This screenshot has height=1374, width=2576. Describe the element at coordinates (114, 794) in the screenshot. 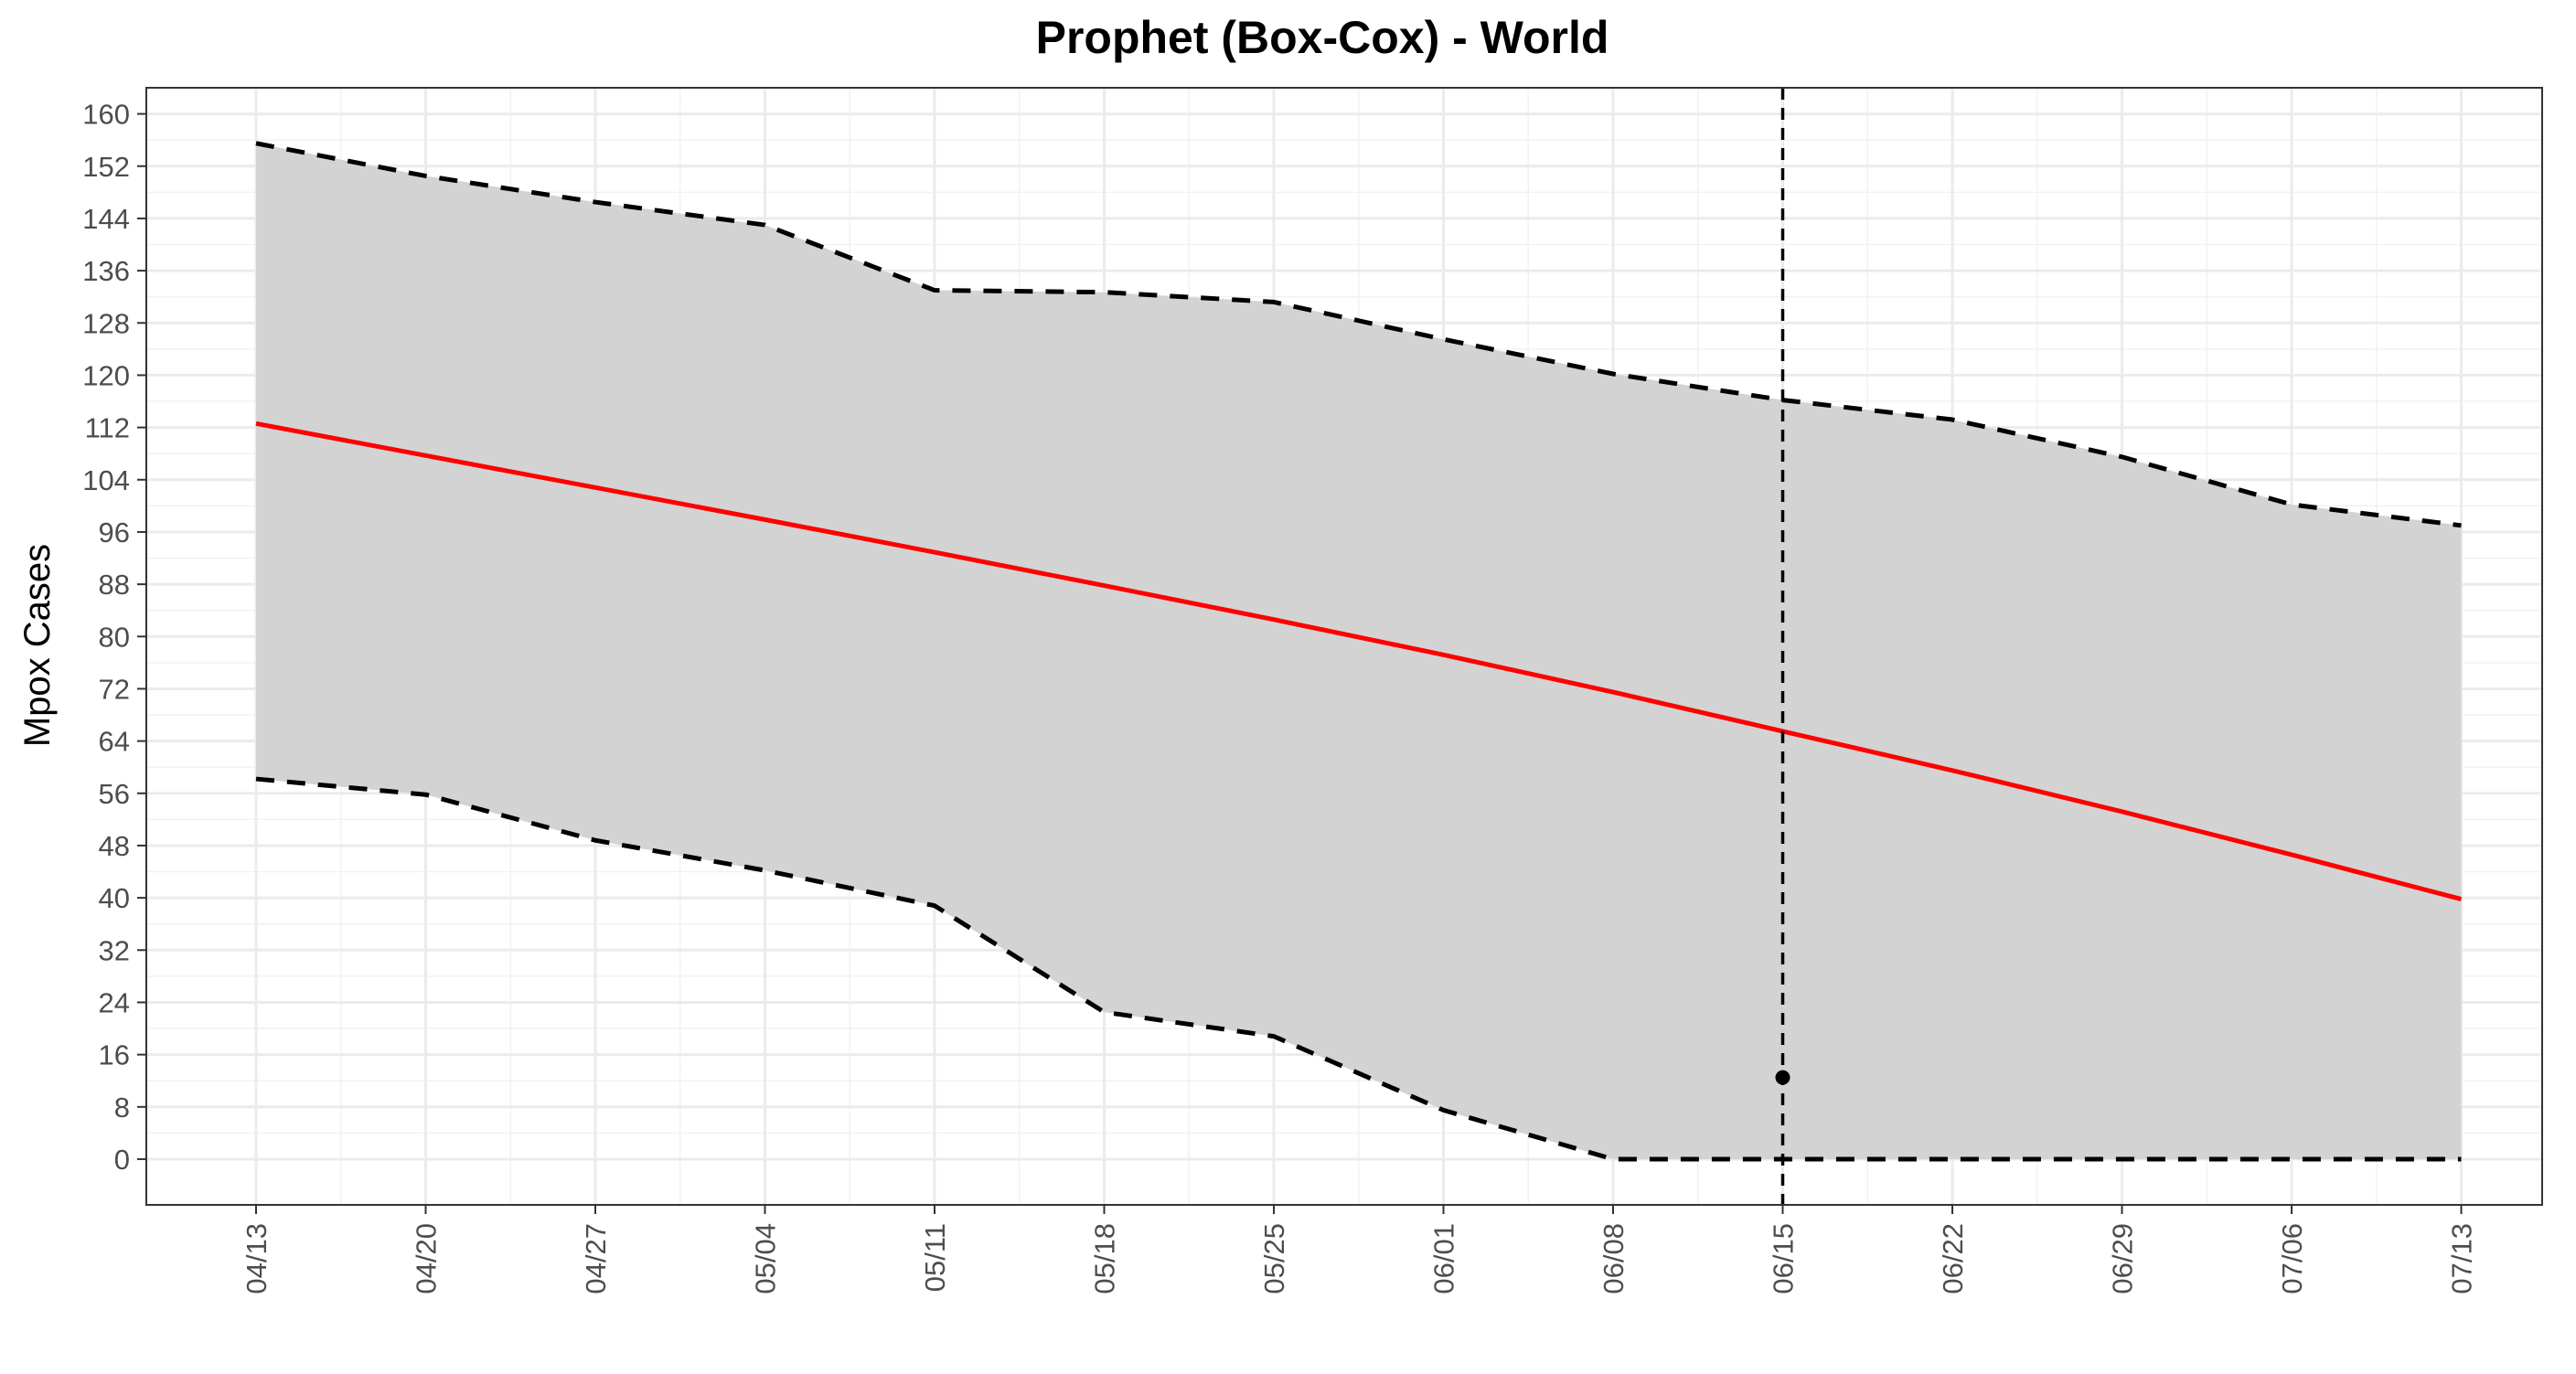

I see `y-tick-label: 56` at that location.